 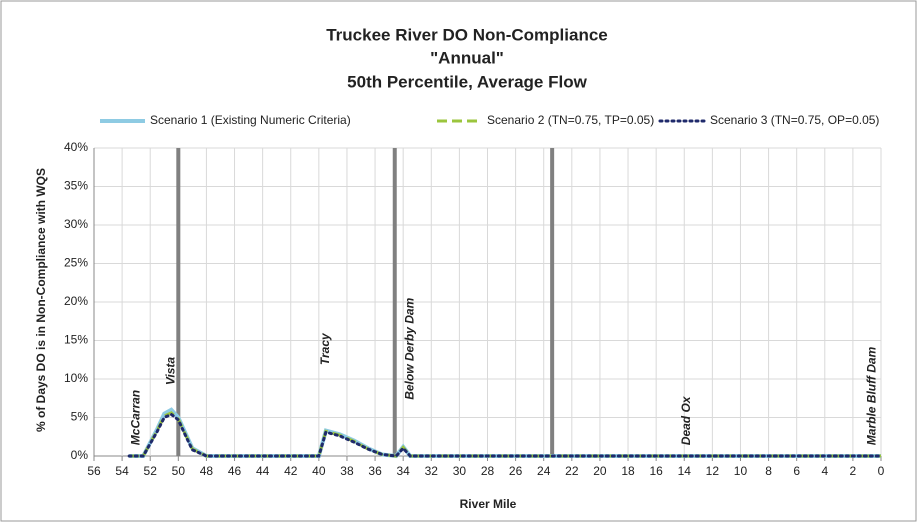 What do you see at coordinates (467, 81) in the screenshot?
I see `chart-title: 50th Percentile, Average Flow` at bounding box center [467, 81].